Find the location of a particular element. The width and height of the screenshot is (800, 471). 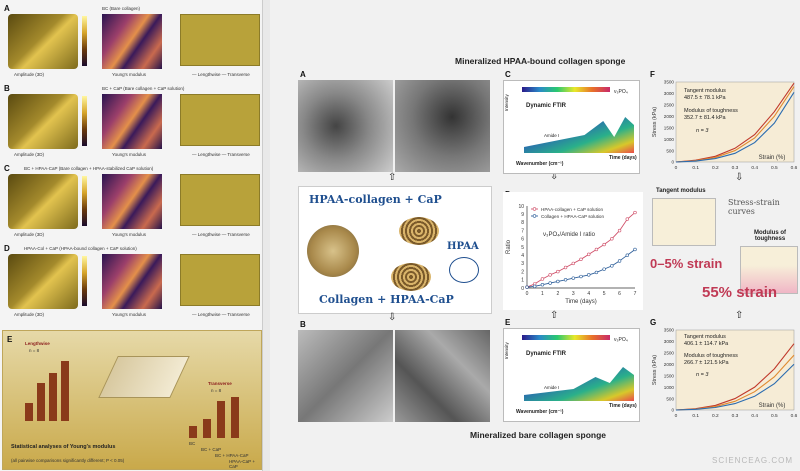

row-letter: D is located at coordinates (7, 248).